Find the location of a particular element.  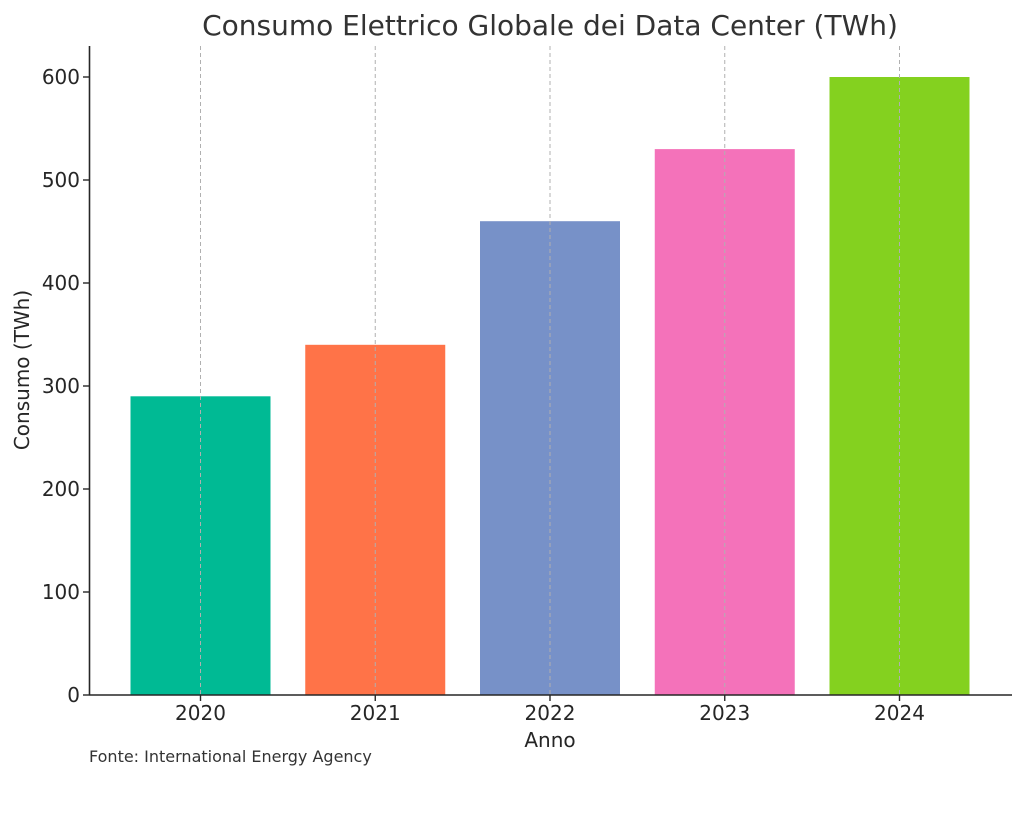

x-axis-label: Anno is located at coordinates (549, 740).